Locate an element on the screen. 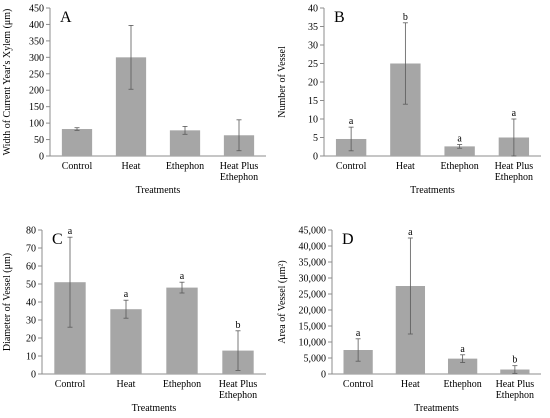 The image size is (550, 418). y-tick-label: 35 is located at coordinates (313, 27).